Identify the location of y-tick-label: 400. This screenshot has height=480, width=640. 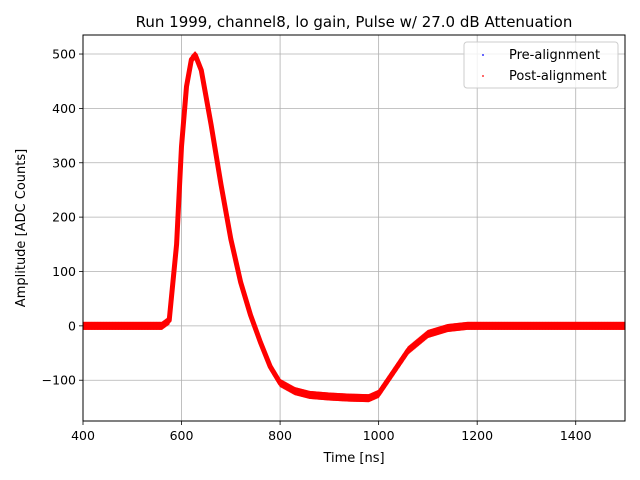
(64, 108).